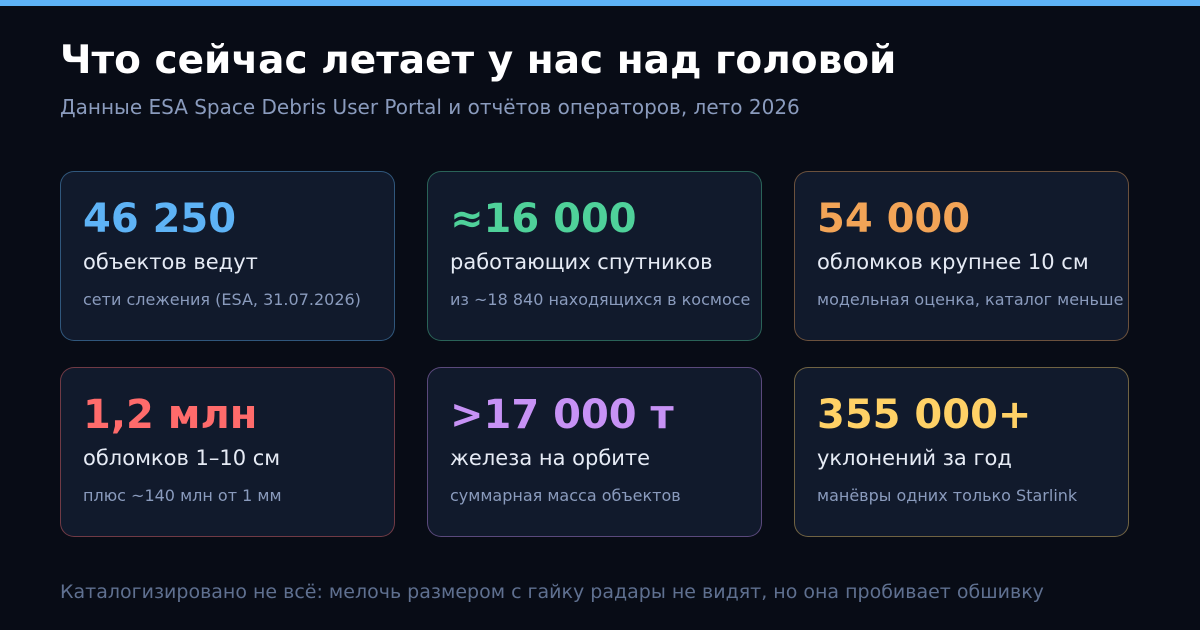 Image resolution: width=1200 pixels, height=630 pixels. I want to click on stat-value: >17 000 т, so click(562, 415).